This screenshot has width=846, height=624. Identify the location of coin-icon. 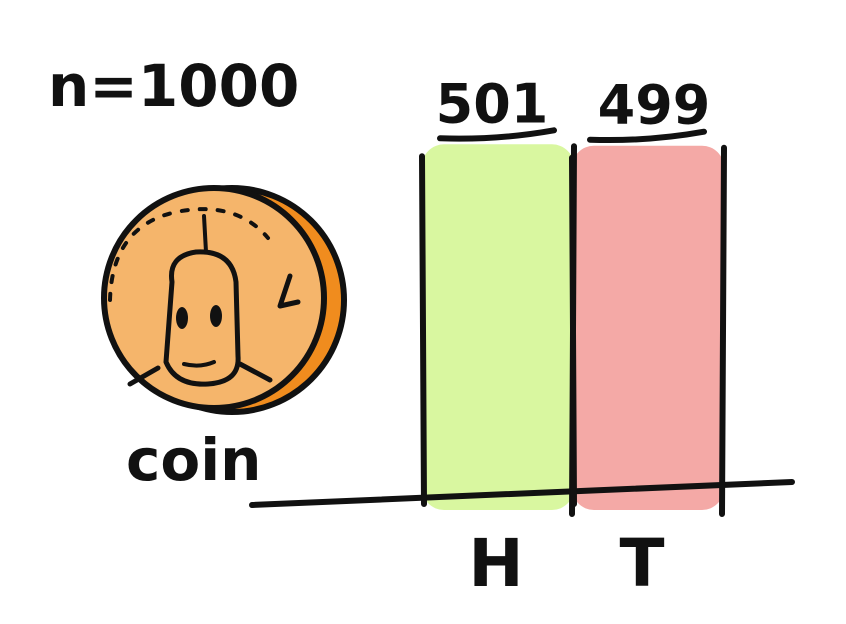
(224, 300).